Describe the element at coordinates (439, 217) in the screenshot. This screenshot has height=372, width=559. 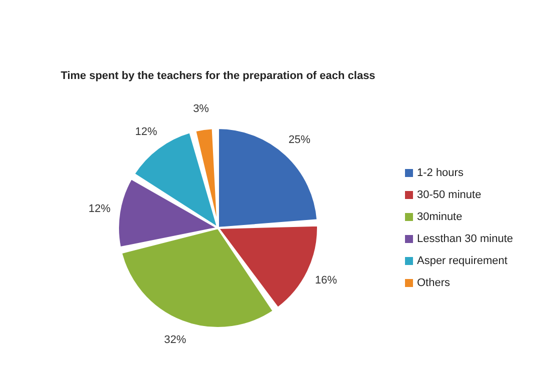
I see `legend-label: 30minute` at that location.